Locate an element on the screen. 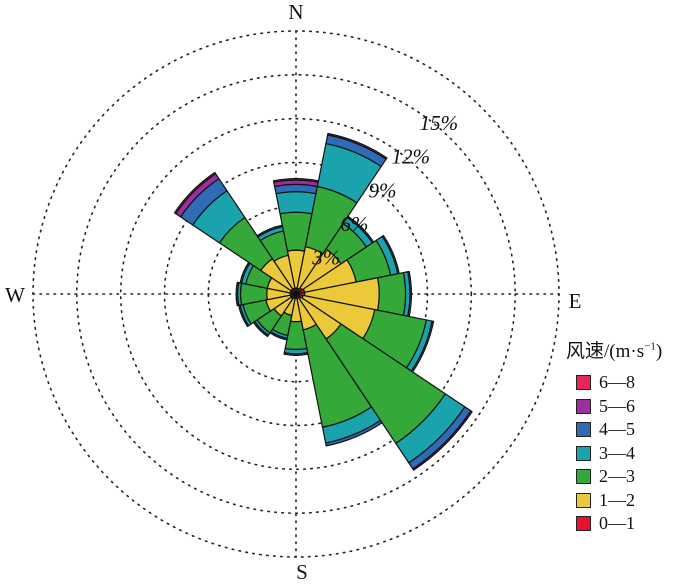 The image size is (700, 584). legend-label: 4—5 is located at coordinates (617, 429).